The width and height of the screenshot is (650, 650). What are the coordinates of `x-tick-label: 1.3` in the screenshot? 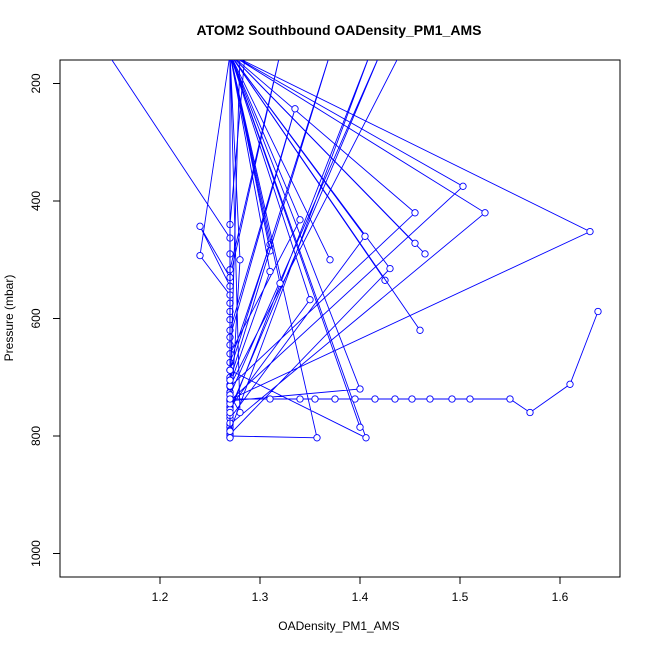 It's located at (260, 597).